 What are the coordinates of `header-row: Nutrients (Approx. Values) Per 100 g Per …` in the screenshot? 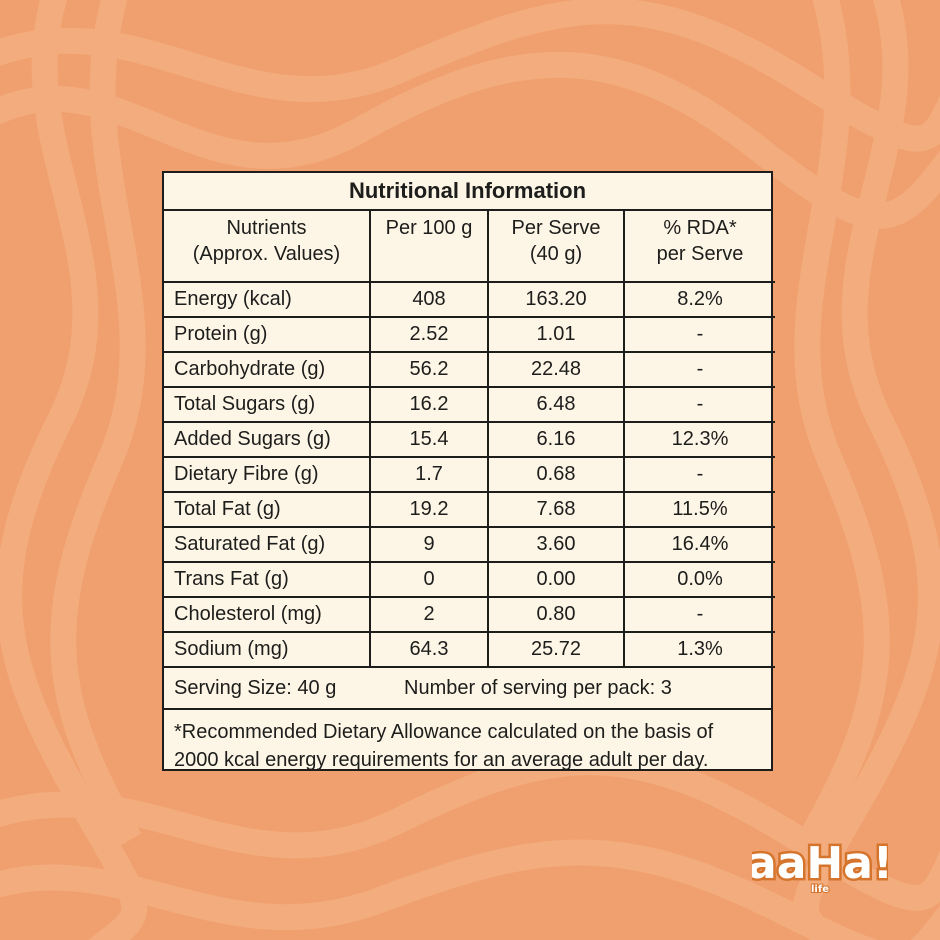 It's located at (469, 247).